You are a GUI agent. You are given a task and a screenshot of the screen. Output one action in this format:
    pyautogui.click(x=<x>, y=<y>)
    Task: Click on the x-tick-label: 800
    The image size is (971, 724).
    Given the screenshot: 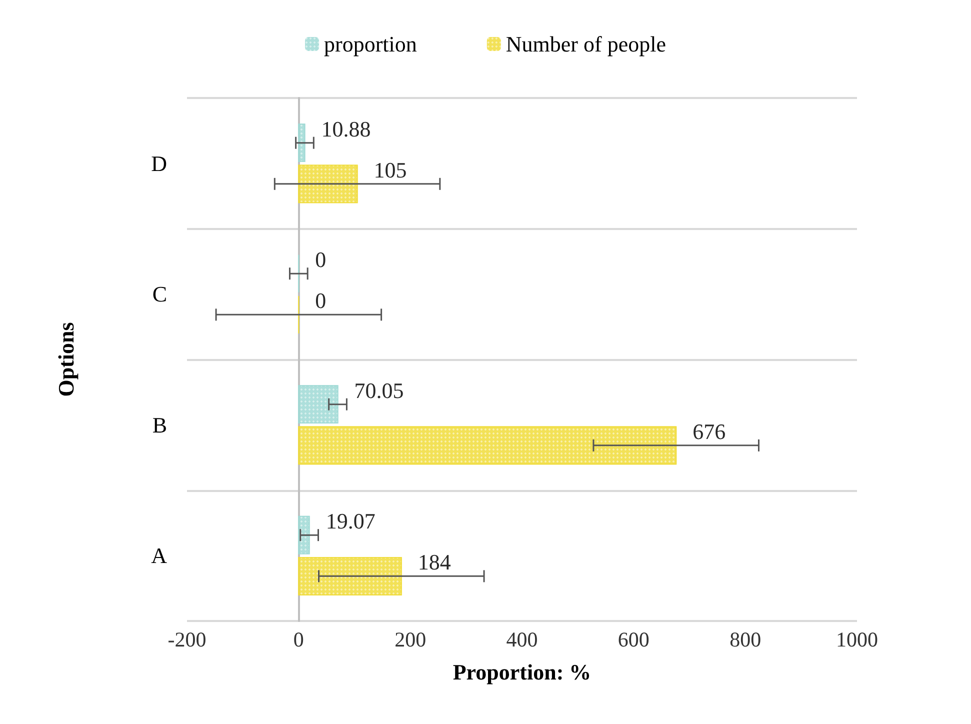 What is the action you would take?
    pyautogui.click(x=746, y=640)
    